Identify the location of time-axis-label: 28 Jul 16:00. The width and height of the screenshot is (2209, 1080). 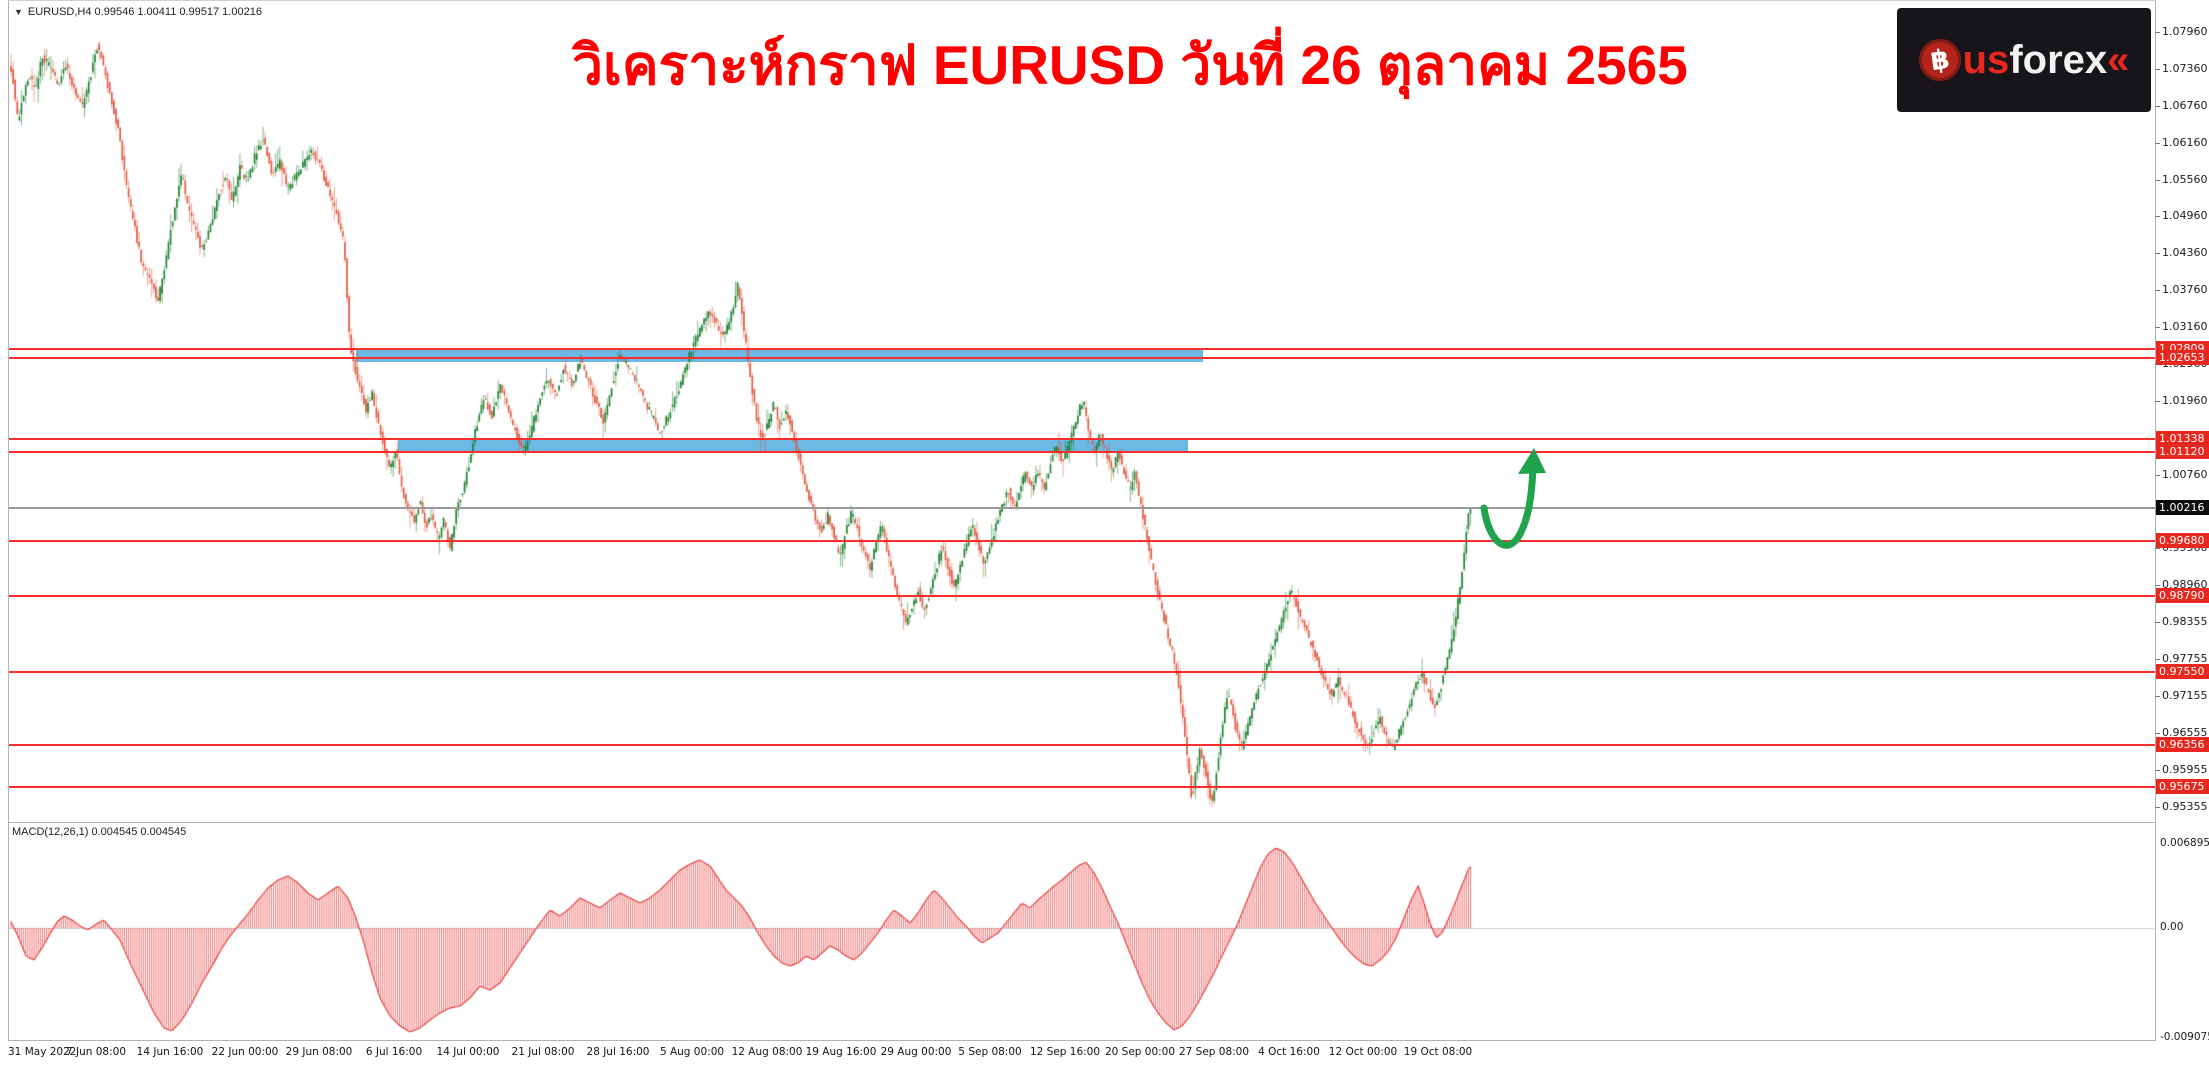
(618, 1052).